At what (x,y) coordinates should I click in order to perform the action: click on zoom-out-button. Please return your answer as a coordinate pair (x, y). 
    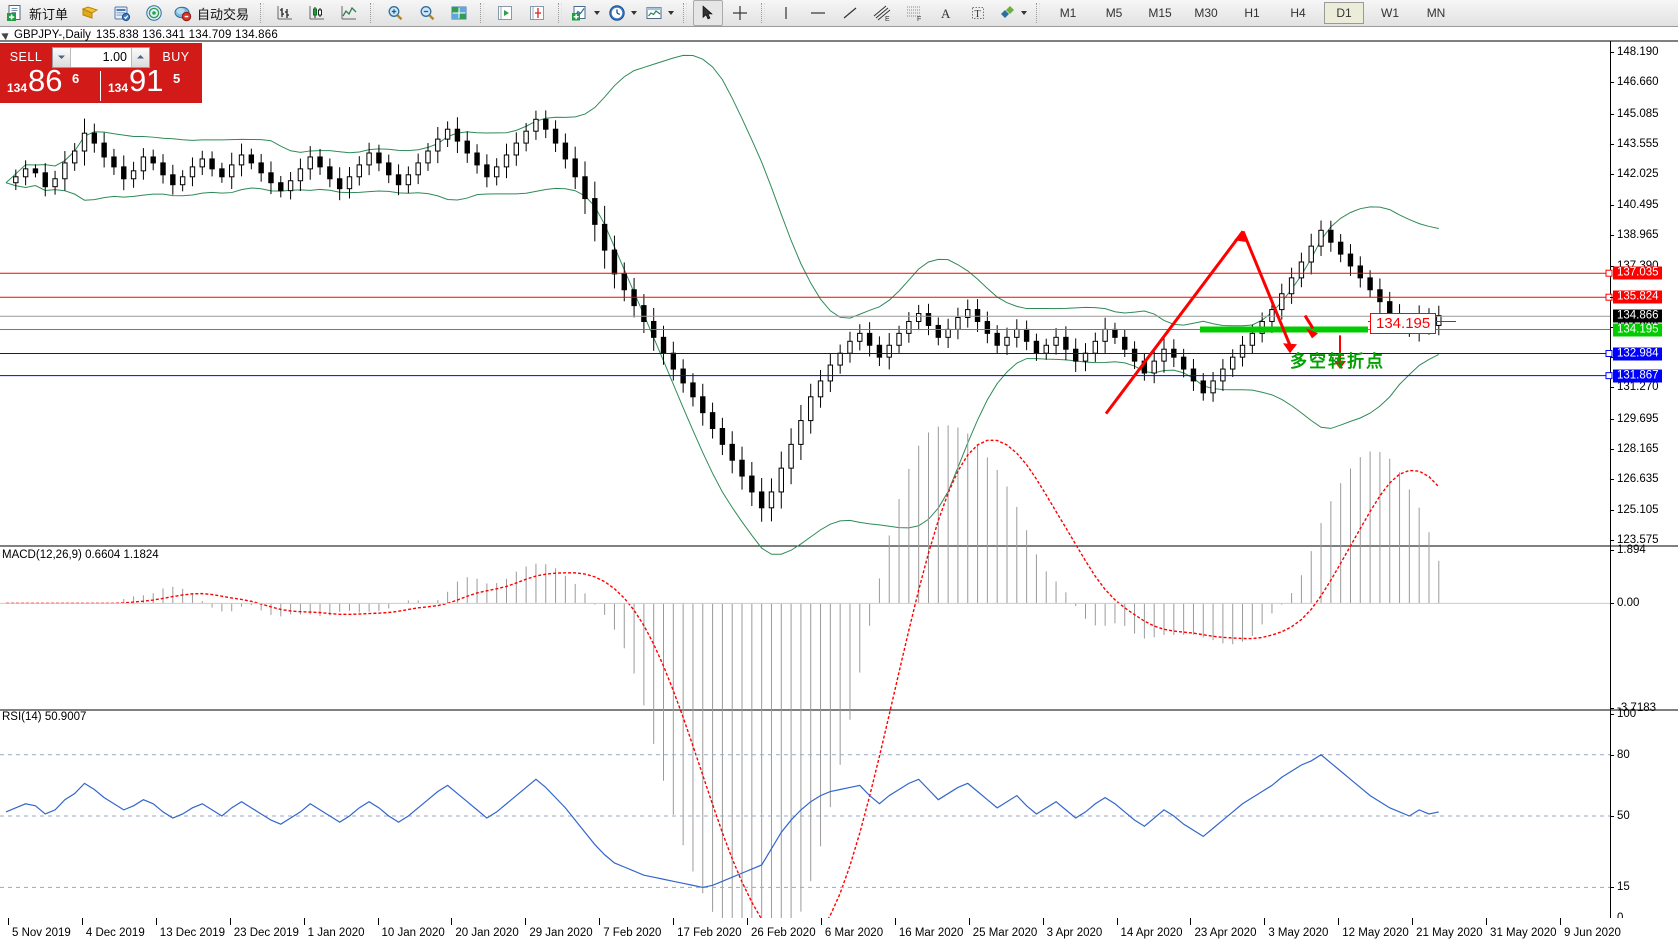
    Looking at the image, I should click on (427, 13).